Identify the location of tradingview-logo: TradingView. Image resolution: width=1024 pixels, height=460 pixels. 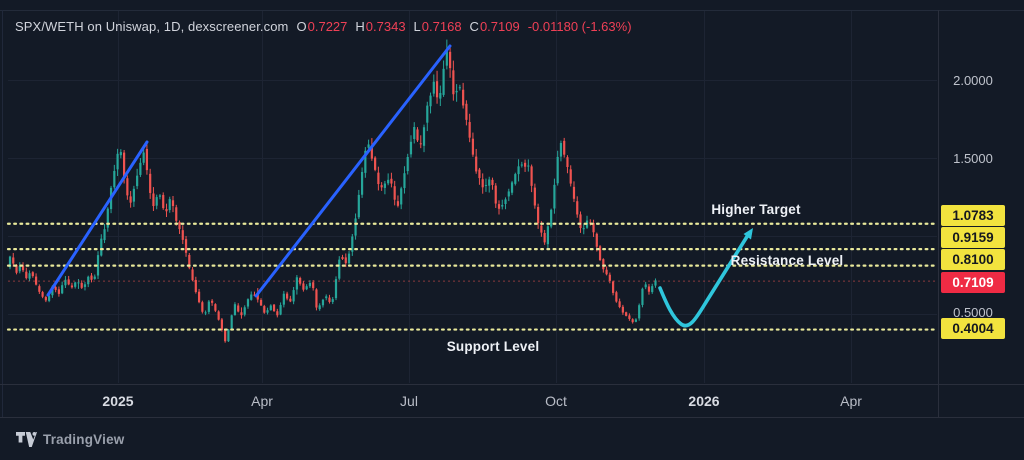
(70, 439).